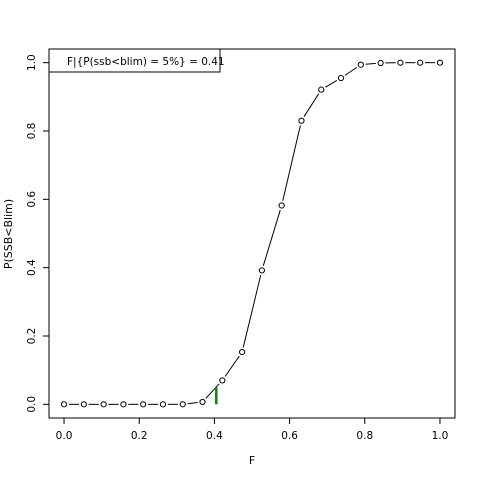  I want to click on legend-text: F|{P(ssb<blim) = 5%} = 0.41, so click(146, 62).